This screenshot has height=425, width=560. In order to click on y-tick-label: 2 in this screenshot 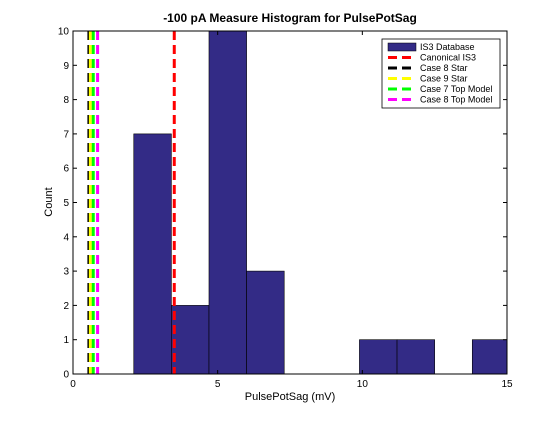, I will do `click(66, 306)`.